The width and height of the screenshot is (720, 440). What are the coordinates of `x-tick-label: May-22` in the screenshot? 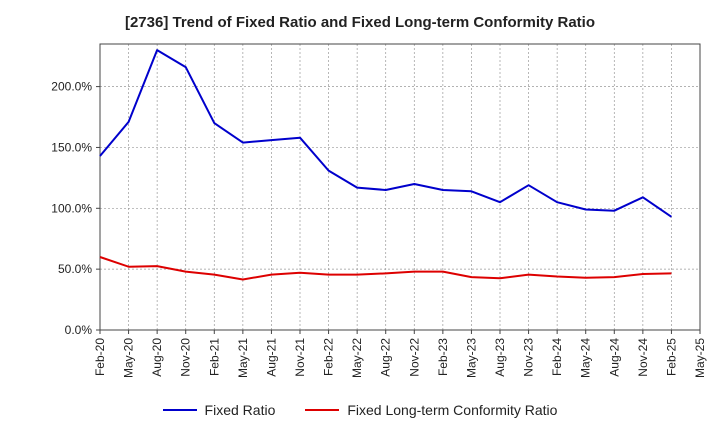 It's located at (357, 358).